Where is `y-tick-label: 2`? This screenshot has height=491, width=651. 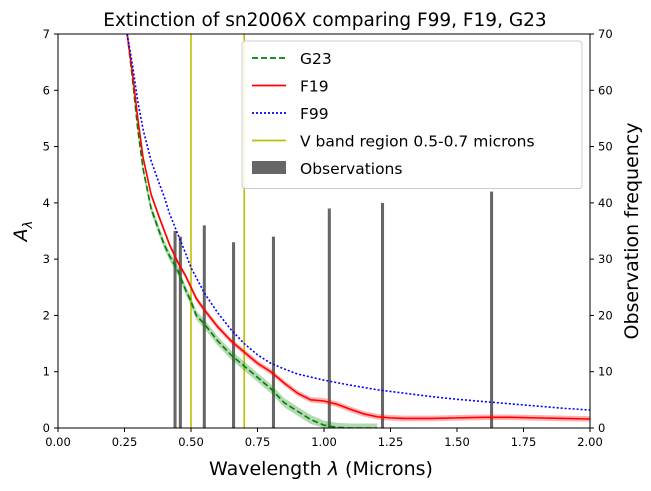 y-tick-label: 2 is located at coordinates (46, 315).